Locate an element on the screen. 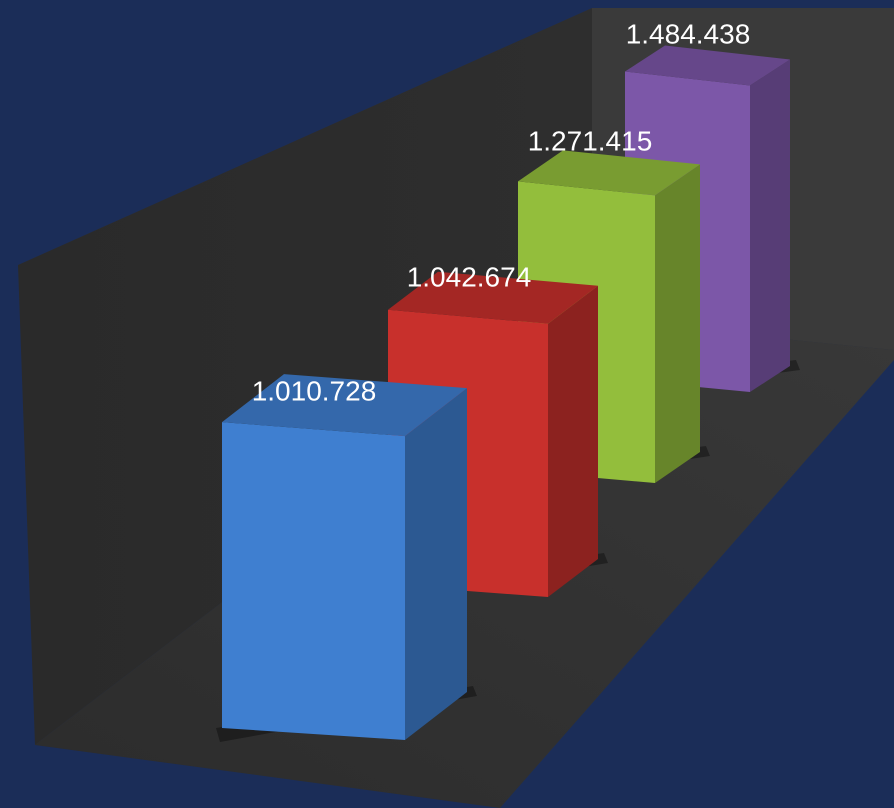  data-label-1: 1.010.728 is located at coordinates (314, 390).